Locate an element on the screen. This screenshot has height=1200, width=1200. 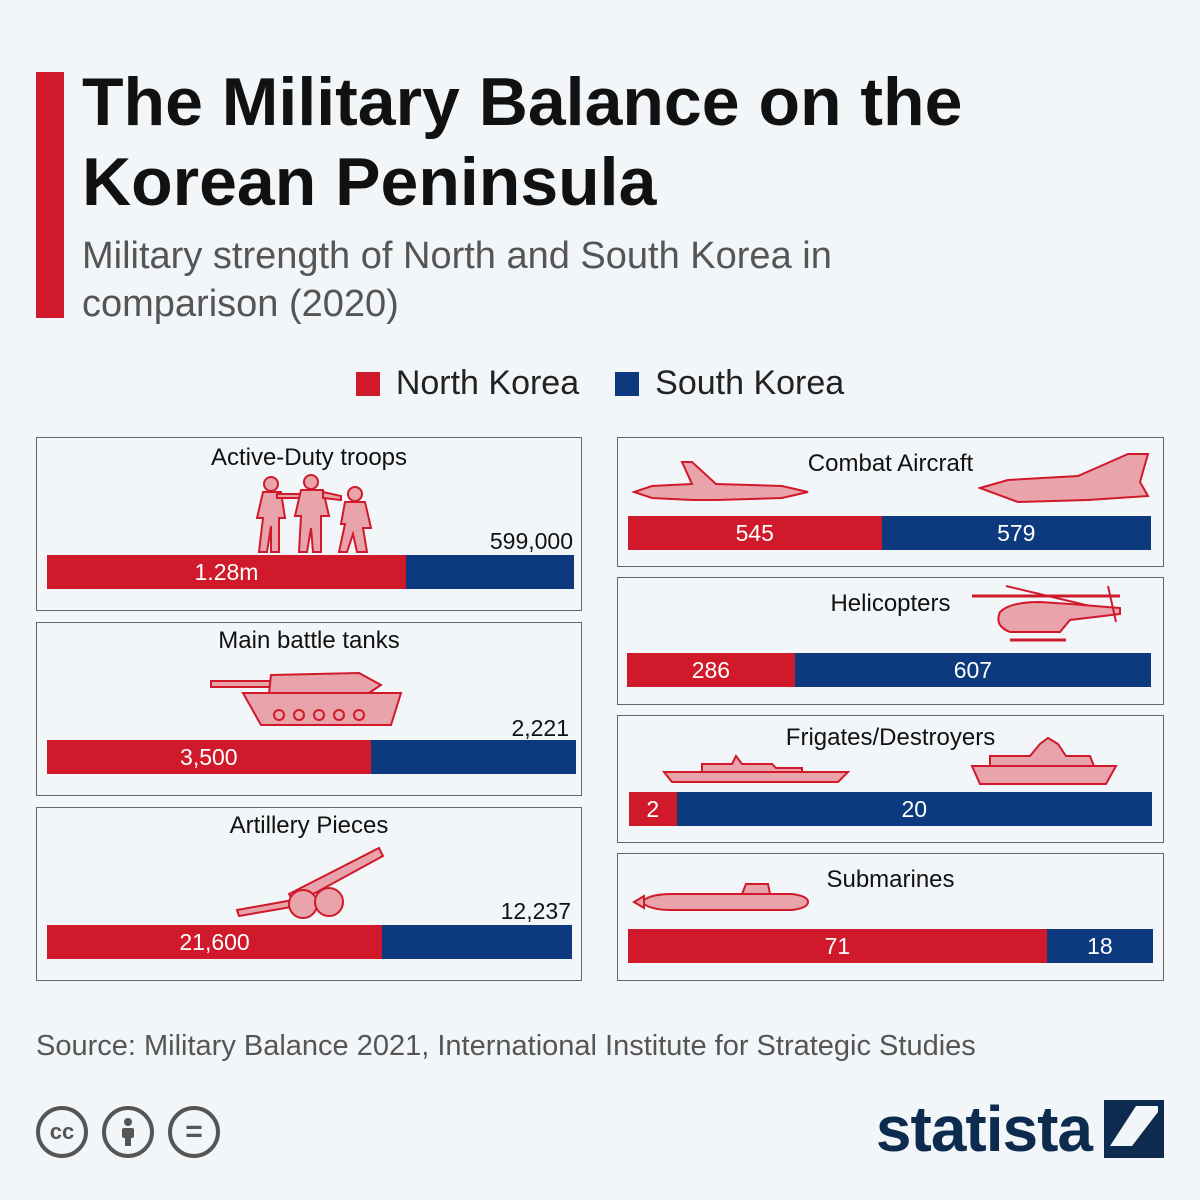
stacked-bar: 21,600 is located at coordinates (309, 942).